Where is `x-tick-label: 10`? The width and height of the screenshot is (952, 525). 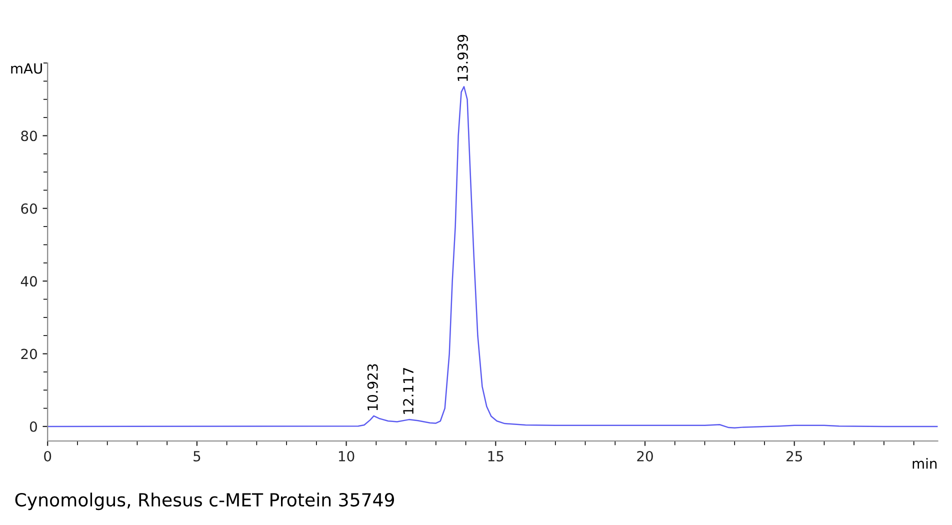 x-tick-label: 10 is located at coordinates (346, 456).